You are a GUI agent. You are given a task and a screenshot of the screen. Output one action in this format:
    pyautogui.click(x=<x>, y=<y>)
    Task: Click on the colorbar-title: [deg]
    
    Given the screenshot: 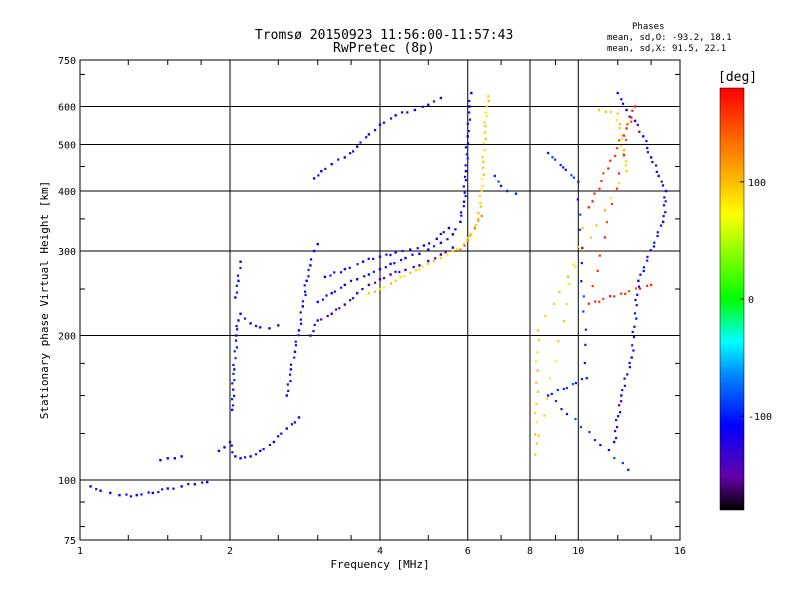 What is the action you would take?
    pyautogui.click(x=738, y=77)
    